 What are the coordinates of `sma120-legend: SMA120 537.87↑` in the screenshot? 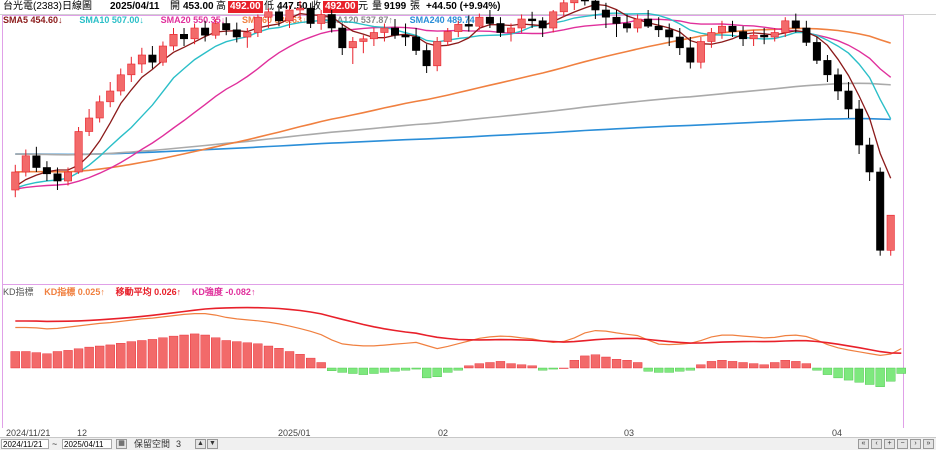 It's located at (358, 20).